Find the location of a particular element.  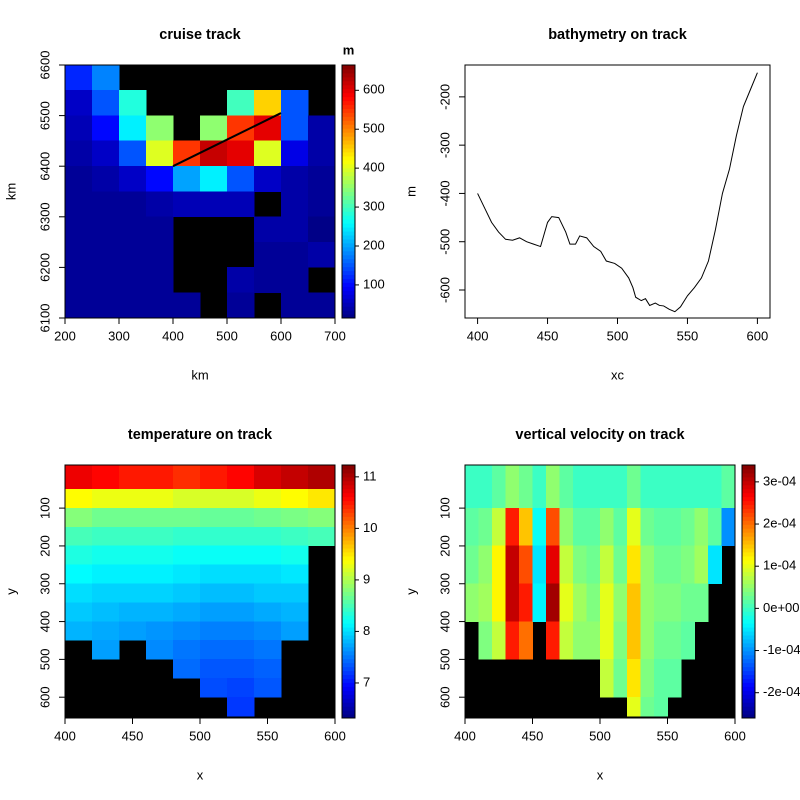

y-tick-label: 6600 is located at coordinates (44, 65).